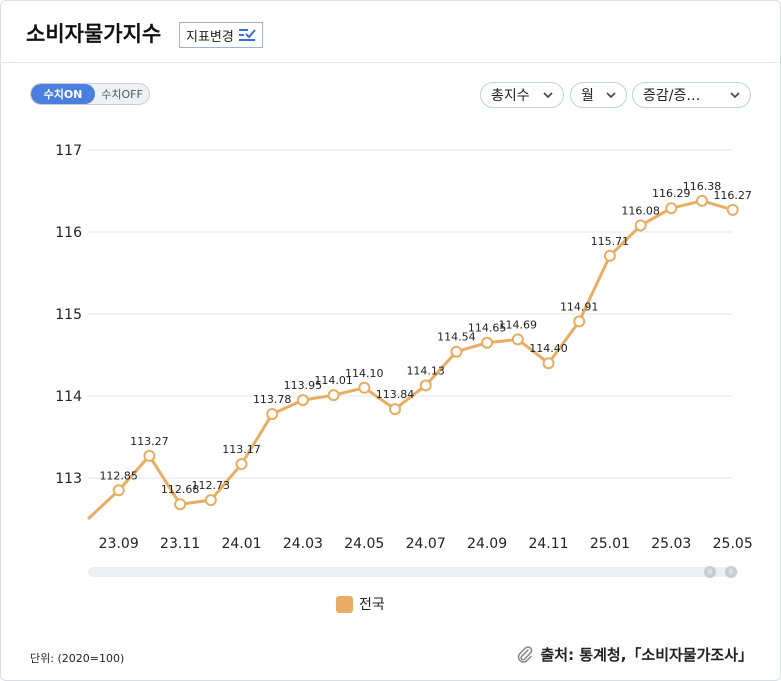 This screenshot has width=781, height=681. Describe the element at coordinates (68, 233) in the screenshot. I see `y-tick-label: 116` at that location.